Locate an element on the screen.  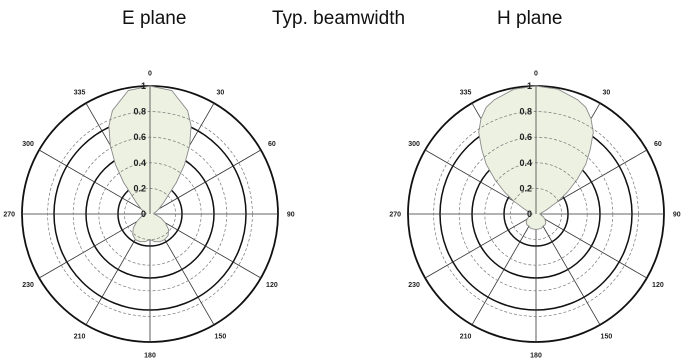
beamwidth-title: Typ. beamwidth is located at coordinates (339, 18).